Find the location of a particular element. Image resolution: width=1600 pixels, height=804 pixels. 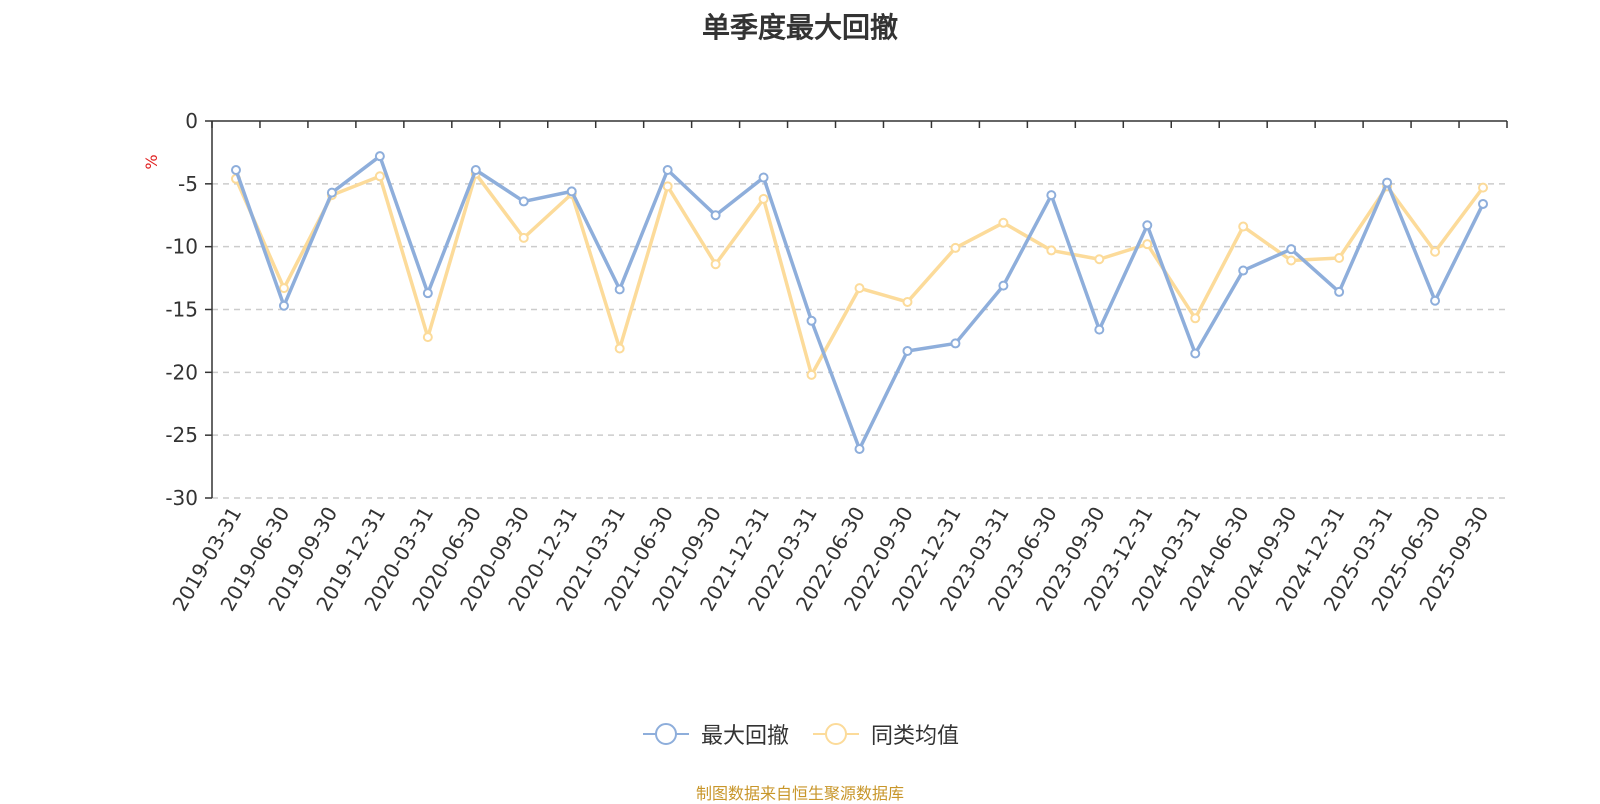

legend-label-peer-average: 同类均值 is located at coordinates (915, 736).